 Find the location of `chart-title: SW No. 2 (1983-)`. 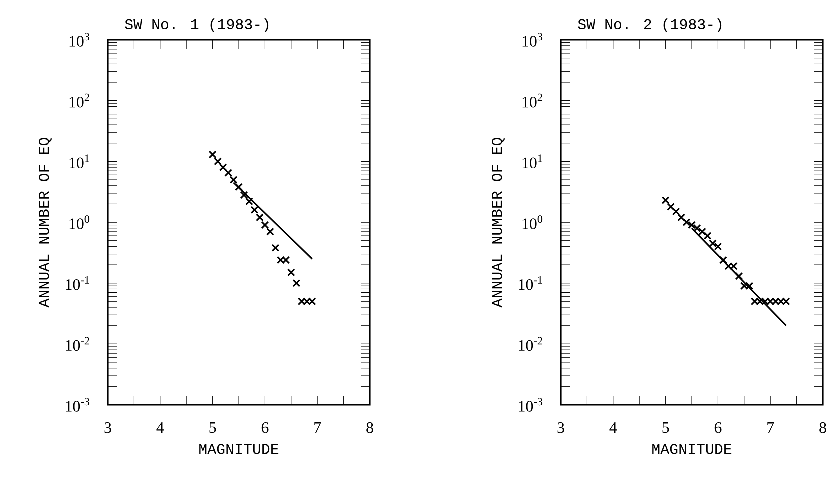

chart-title: SW No. 2 (1983-) is located at coordinates (650, 25).